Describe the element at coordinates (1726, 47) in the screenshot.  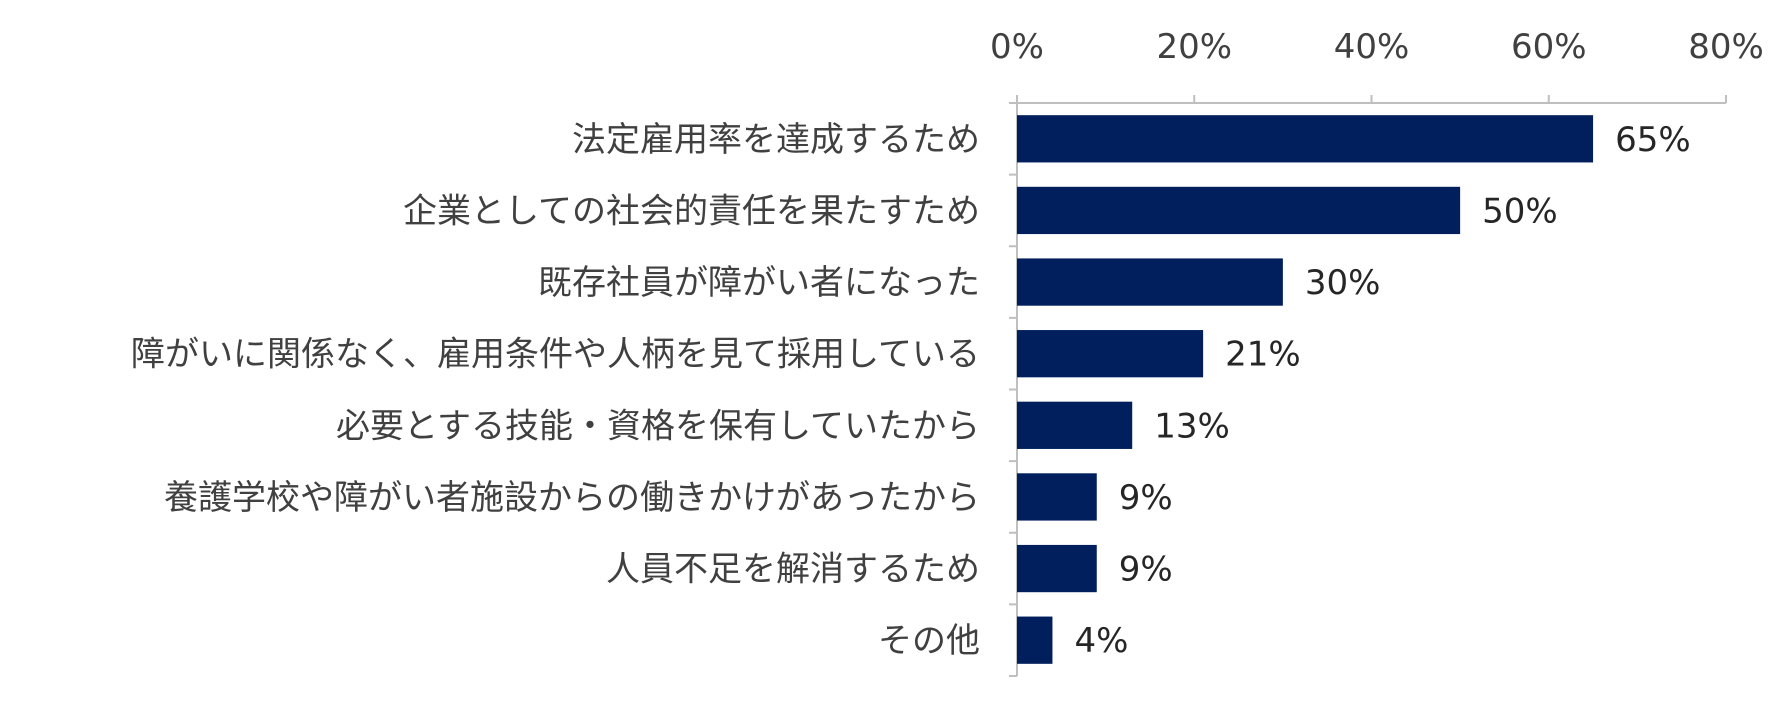
I see `x-tick-label: 80%` at that location.